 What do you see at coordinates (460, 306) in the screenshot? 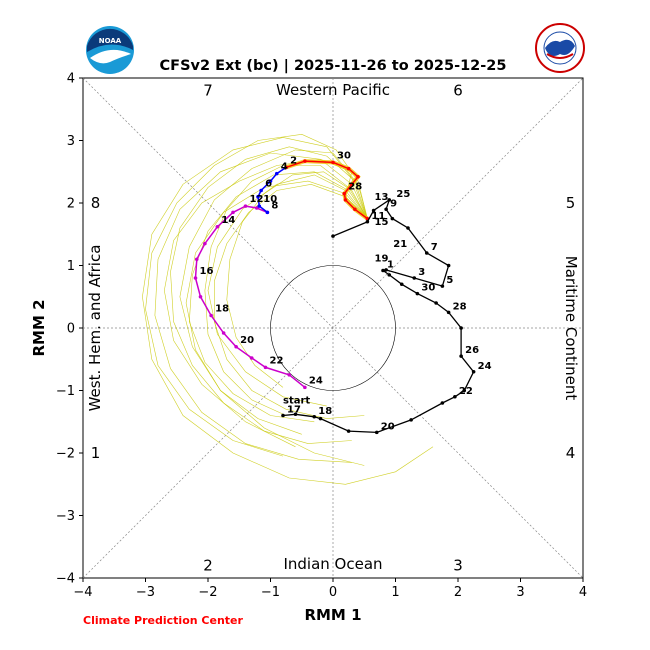
I see `observed-day-label: 28` at bounding box center [460, 306].